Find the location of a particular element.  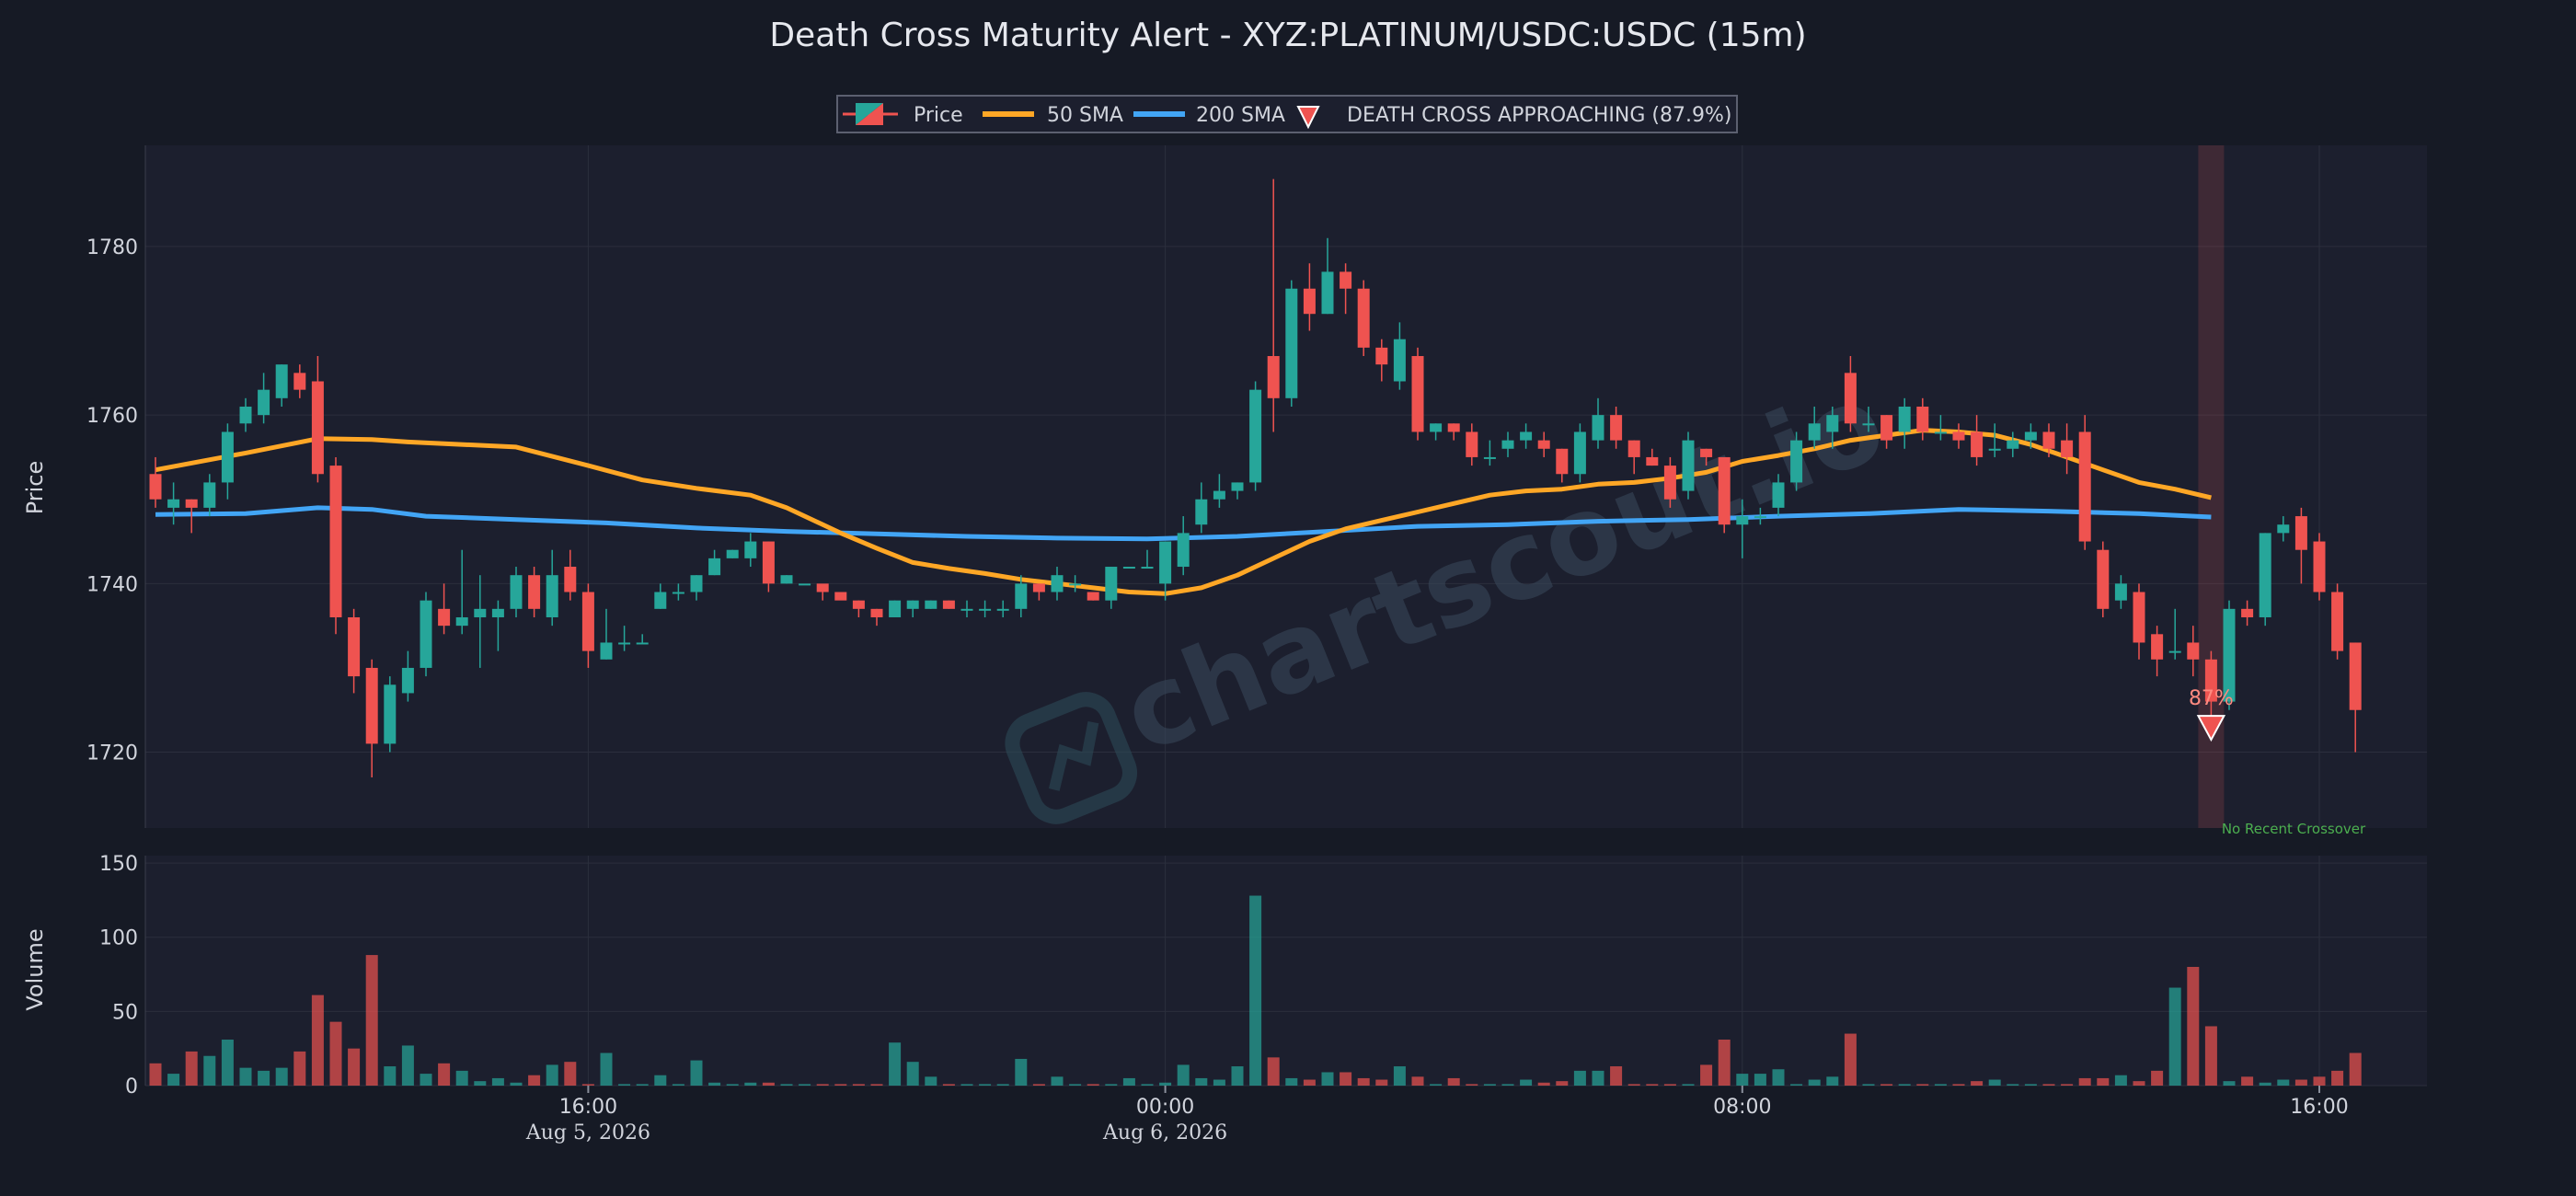

volume-tick-label: 150 is located at coordinates (118, 864).